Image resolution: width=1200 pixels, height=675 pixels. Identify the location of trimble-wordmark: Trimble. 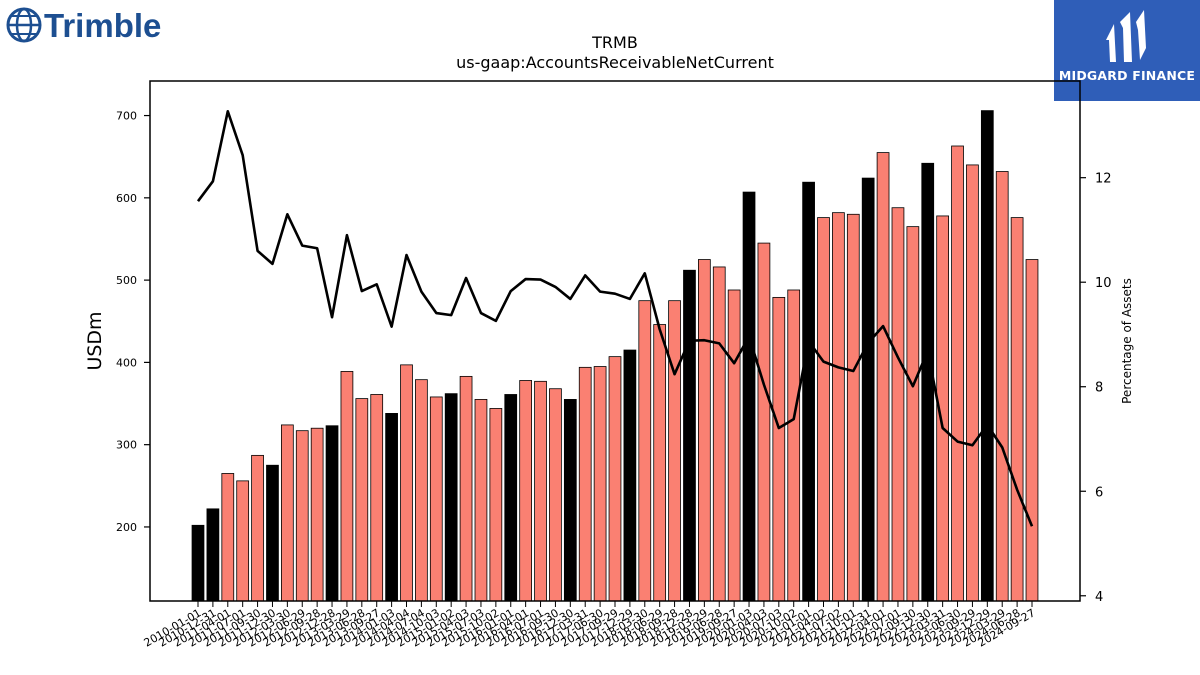
(102, 25).